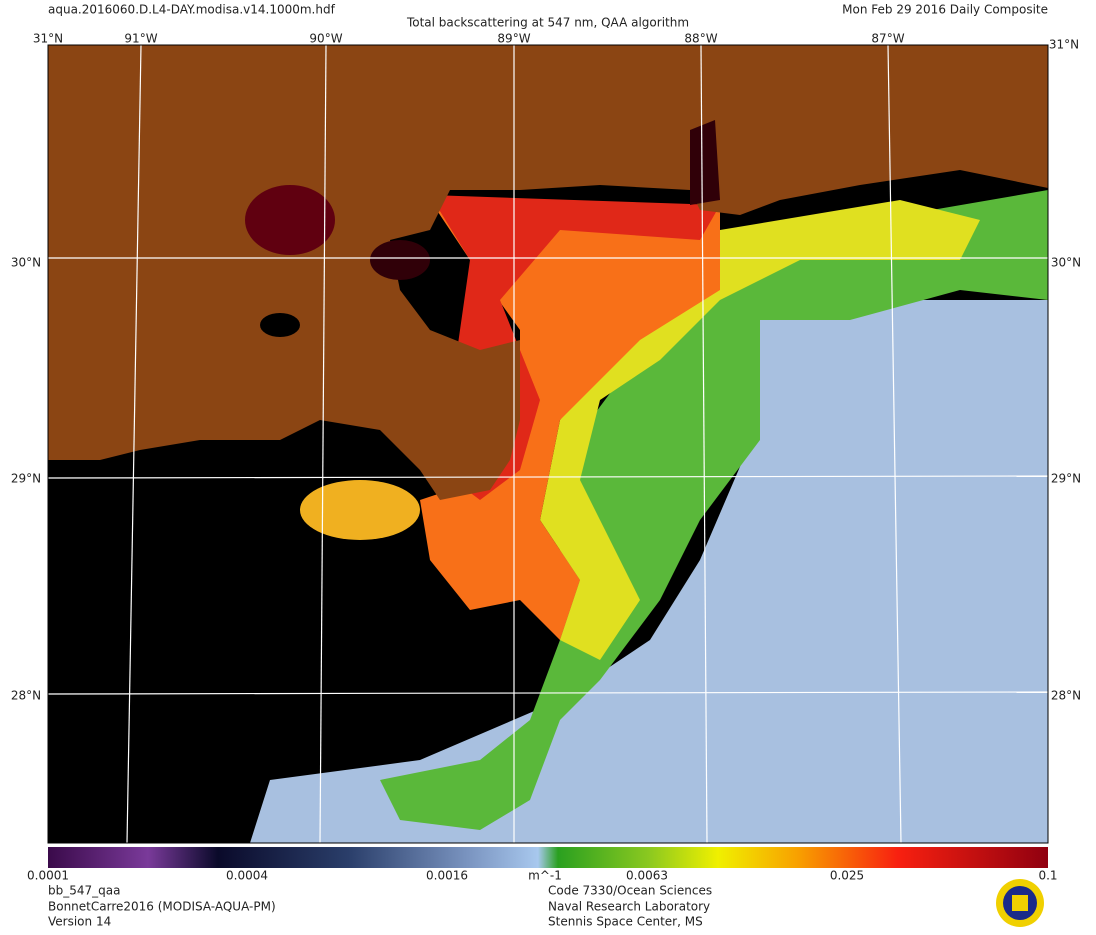 This screenshot has width=1096, height=935. What do you see at coordinates (162, 907) in the screenshot?
I see `footer-left: BonnetCarre2016 (MODISA-AQUA-PM)` at bounding box center [162, 907].